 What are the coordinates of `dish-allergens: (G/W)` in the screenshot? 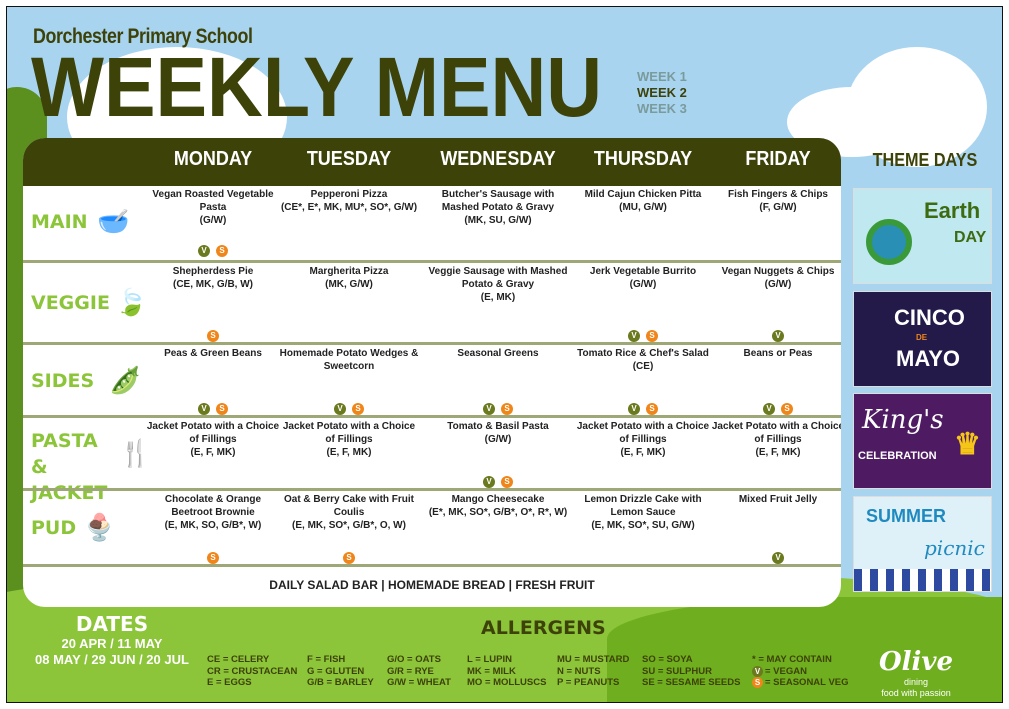 It's located at (778, 284).